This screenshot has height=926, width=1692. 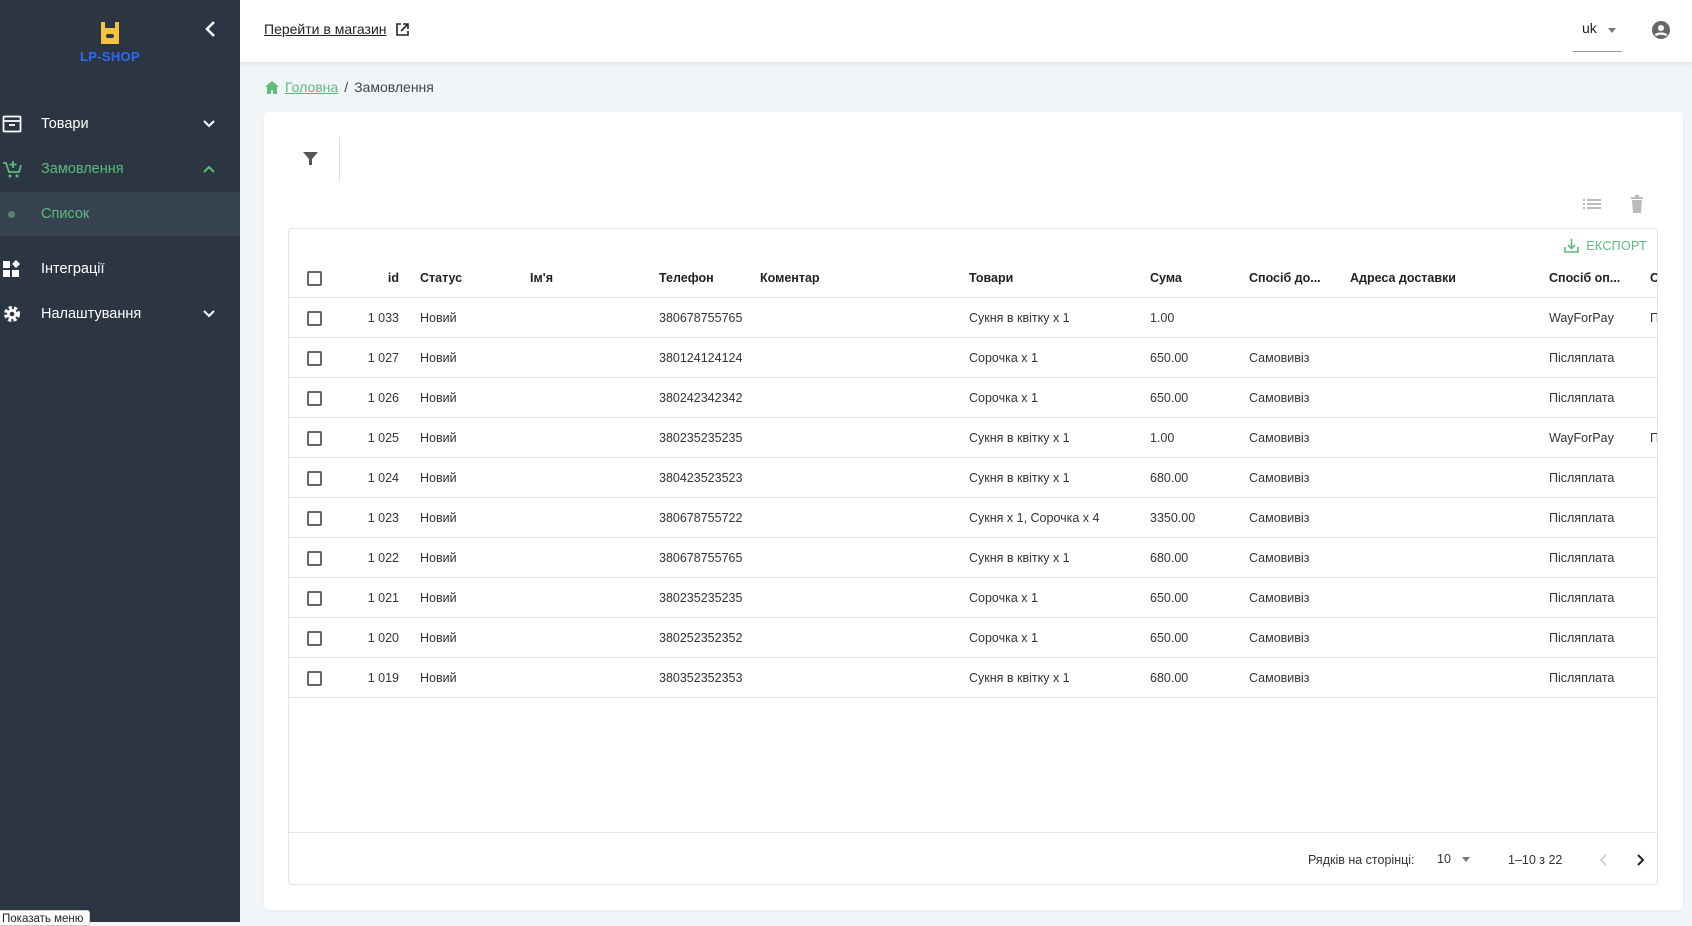 I want to click on column-header-address: Адреса доставки, so click(x=1403, y=278).